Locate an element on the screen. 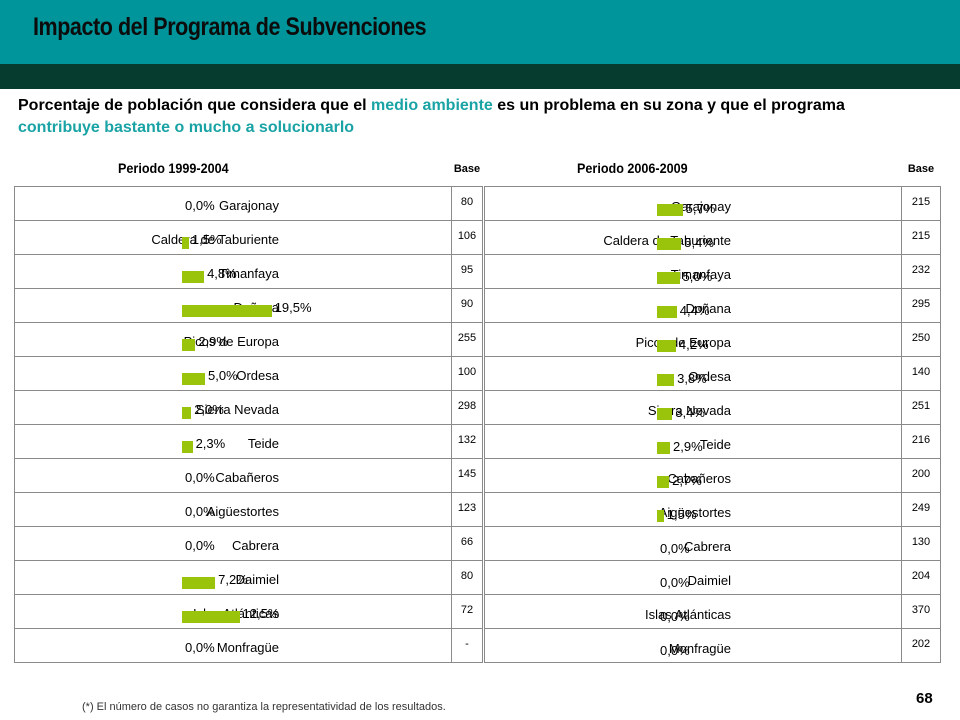 This screenshot has width=960, height=720. period-title-1999-2004: Periodo 1999-2004 is located at coordinates (173, 168).